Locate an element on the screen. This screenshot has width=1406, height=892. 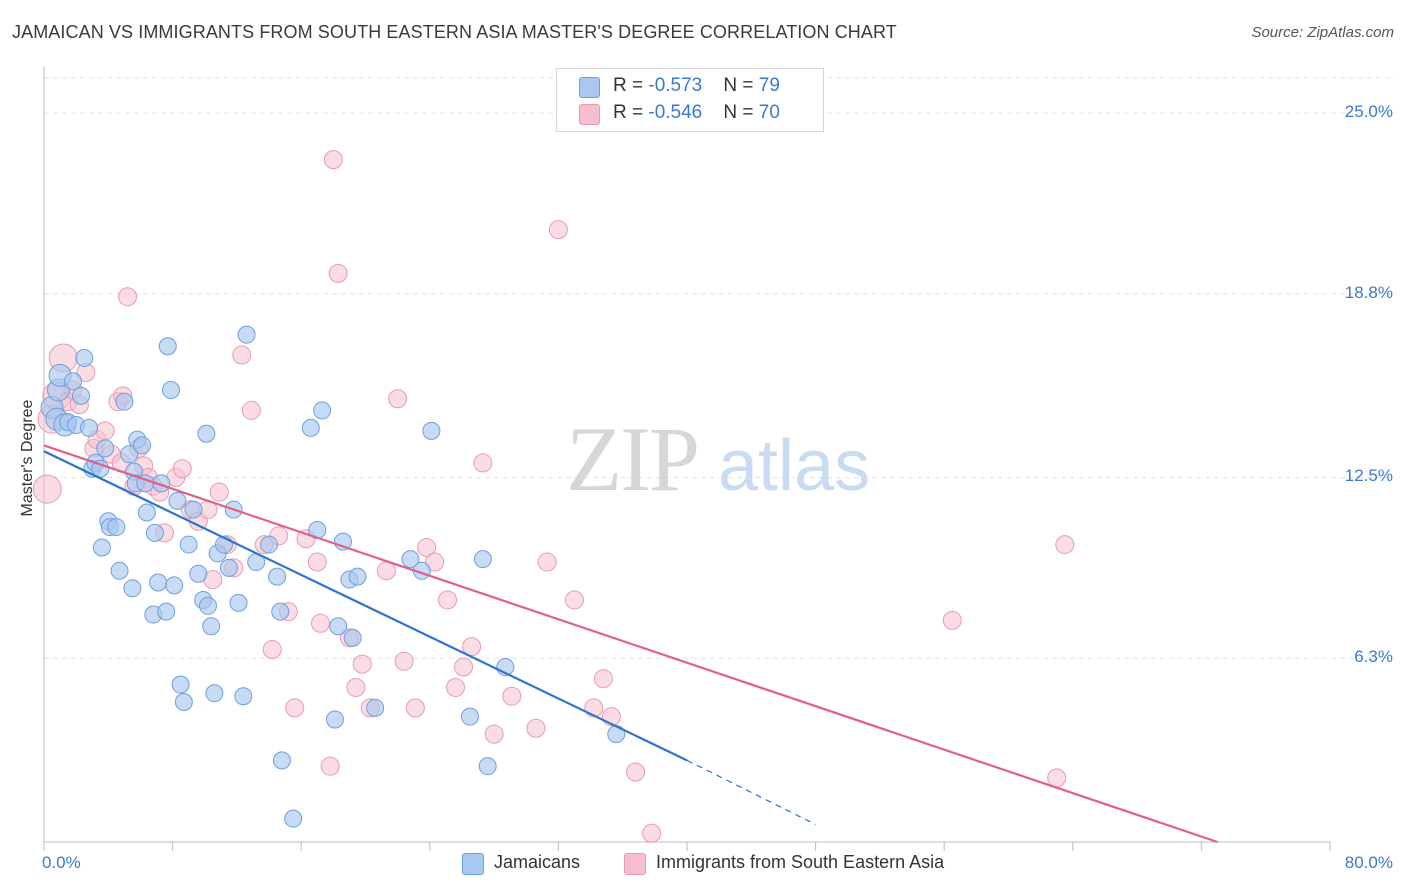
y-tick-label: 25.0% is located at coordinates (1368, 111).